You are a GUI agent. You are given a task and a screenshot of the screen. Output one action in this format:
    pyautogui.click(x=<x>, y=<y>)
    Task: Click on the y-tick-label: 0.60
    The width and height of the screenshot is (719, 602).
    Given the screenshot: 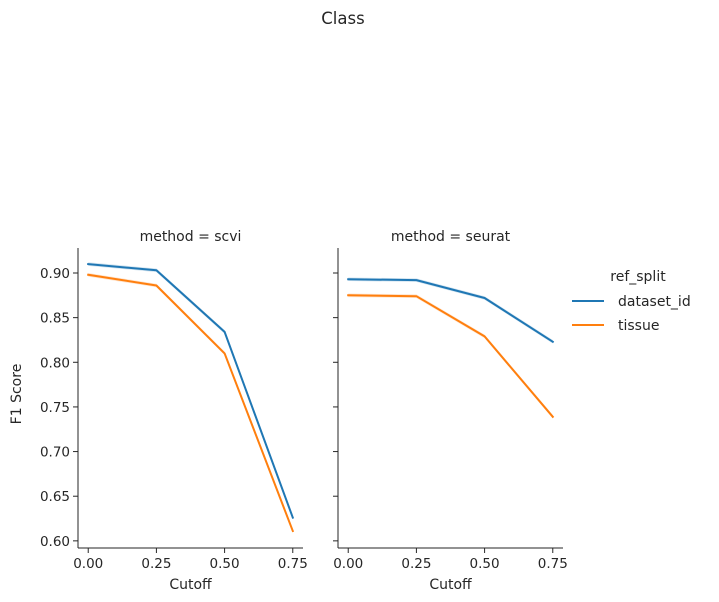 What is the action you would take?
    pyautogui.click(x=55, y=542)
    